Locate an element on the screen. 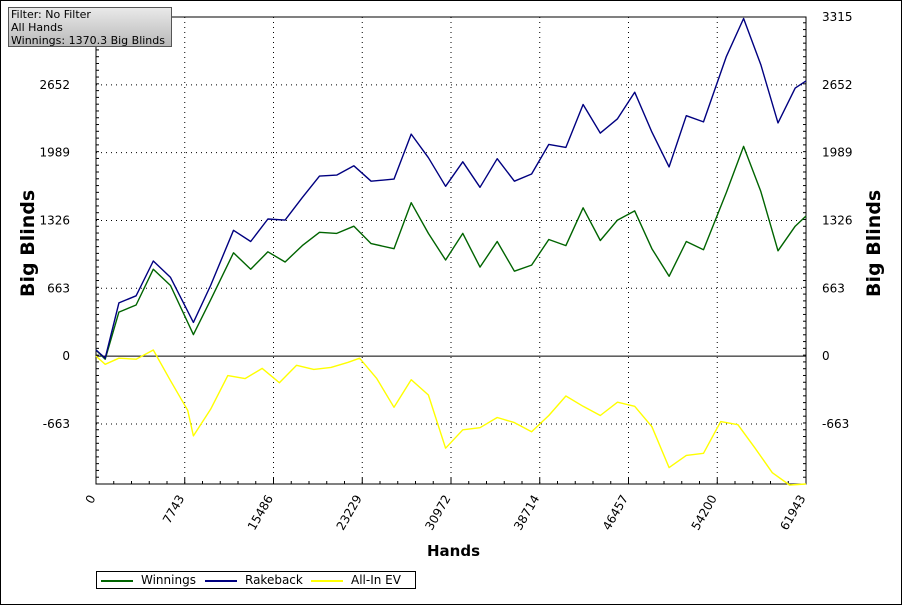  x-tick-label: 30972 is located at coordinates (437, 513).